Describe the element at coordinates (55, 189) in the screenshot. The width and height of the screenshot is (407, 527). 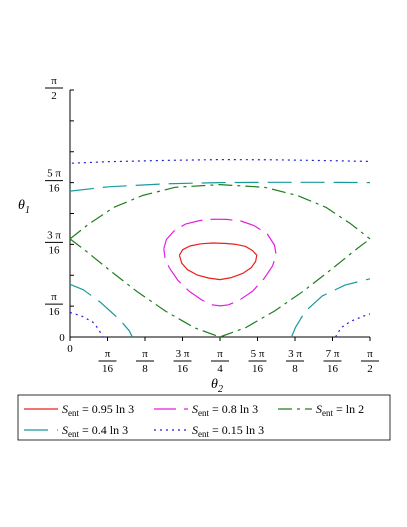
I see `y-tick-label-3-denominator: 16` at that location.